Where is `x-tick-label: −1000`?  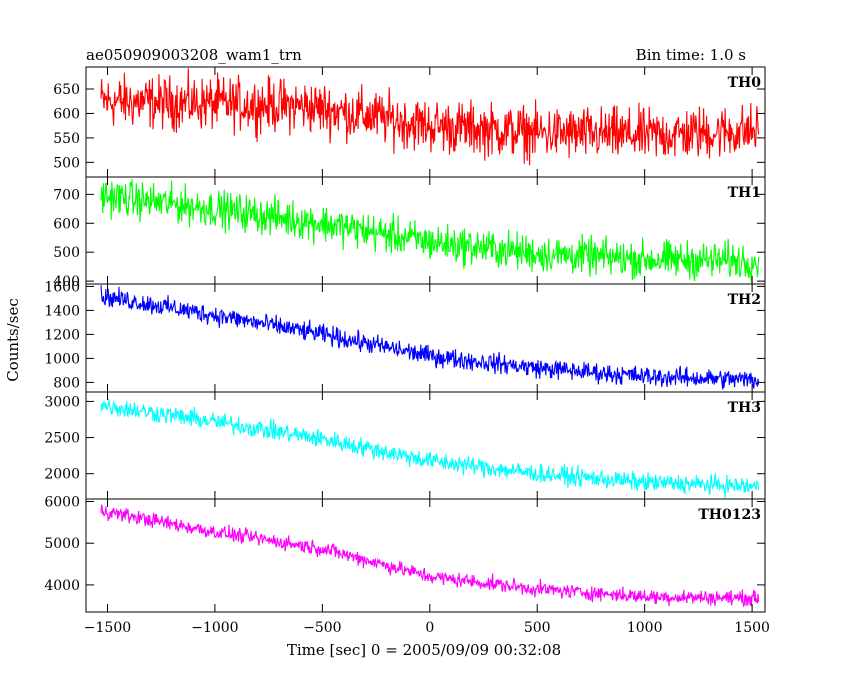
x-tick-label: −1000 is located at coordinates (214, 628).